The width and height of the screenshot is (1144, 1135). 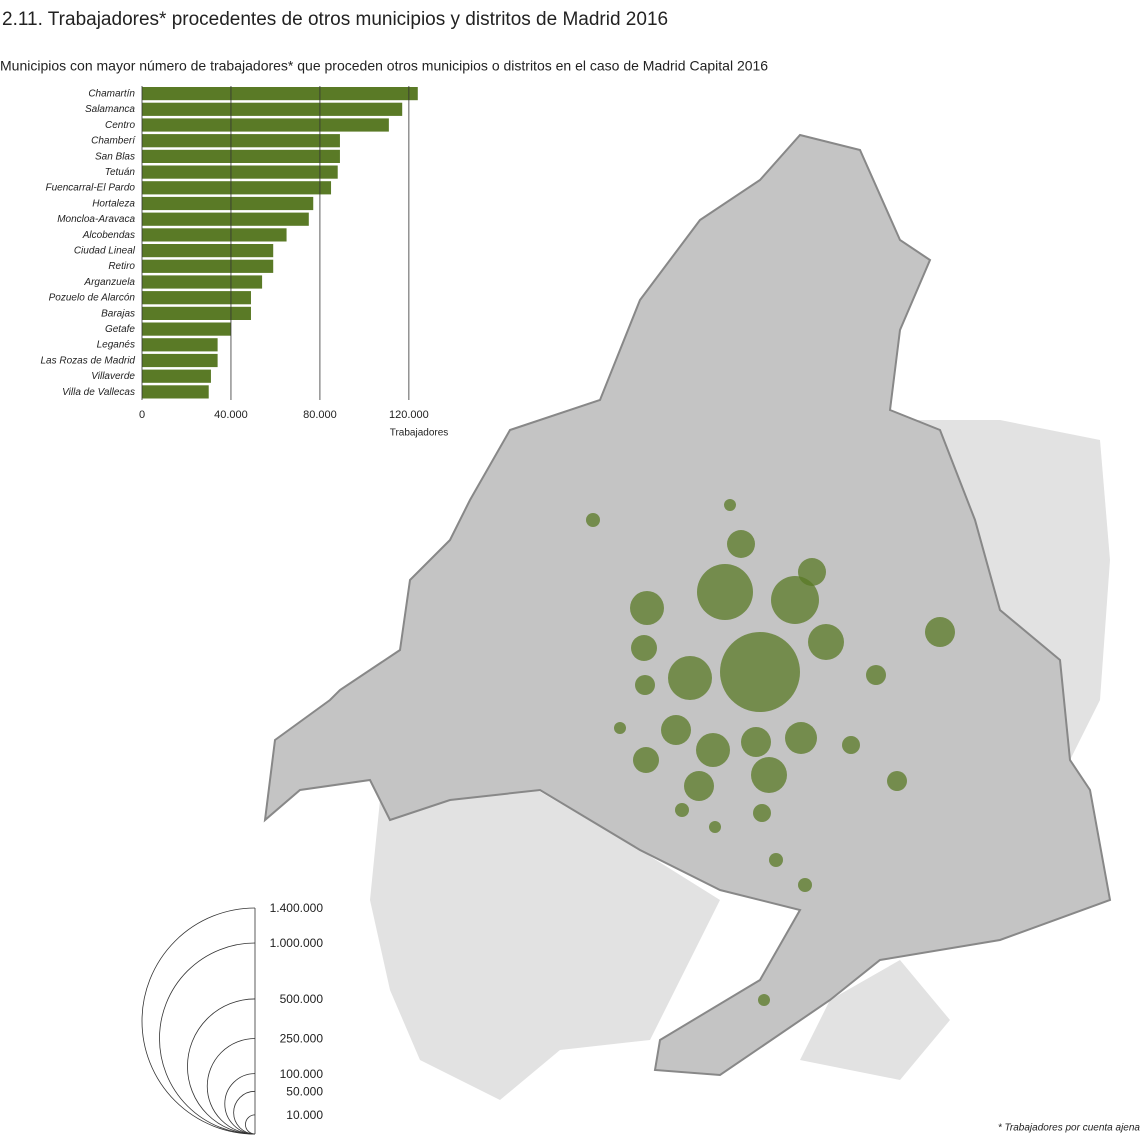 What do you see at coordinates (304, 1091) in the screenshot?
I see `size-legend-label: 50.000` at bounding box center [304, 1091].